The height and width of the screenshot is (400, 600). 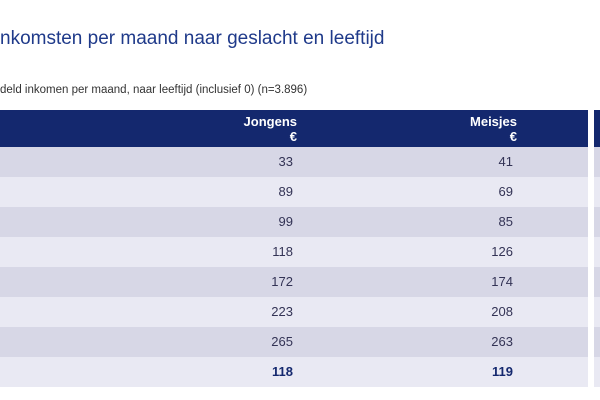 I want to click on cell: 263, so click(x=502, y=341).